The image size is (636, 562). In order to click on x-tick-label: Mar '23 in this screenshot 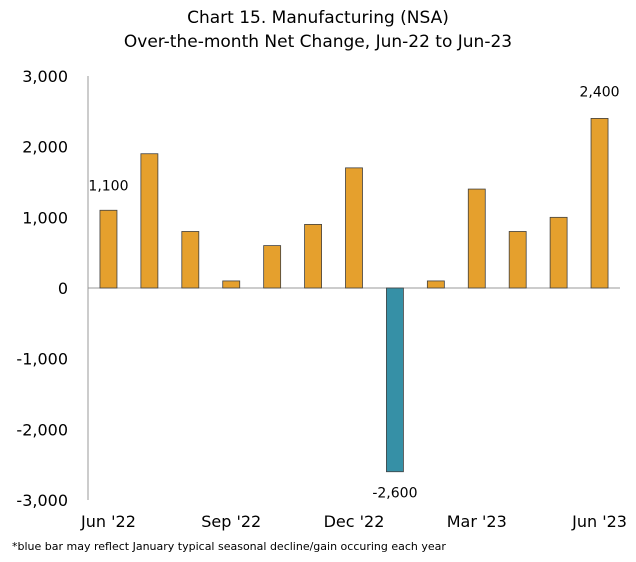, I will do `click(477, 521)`.